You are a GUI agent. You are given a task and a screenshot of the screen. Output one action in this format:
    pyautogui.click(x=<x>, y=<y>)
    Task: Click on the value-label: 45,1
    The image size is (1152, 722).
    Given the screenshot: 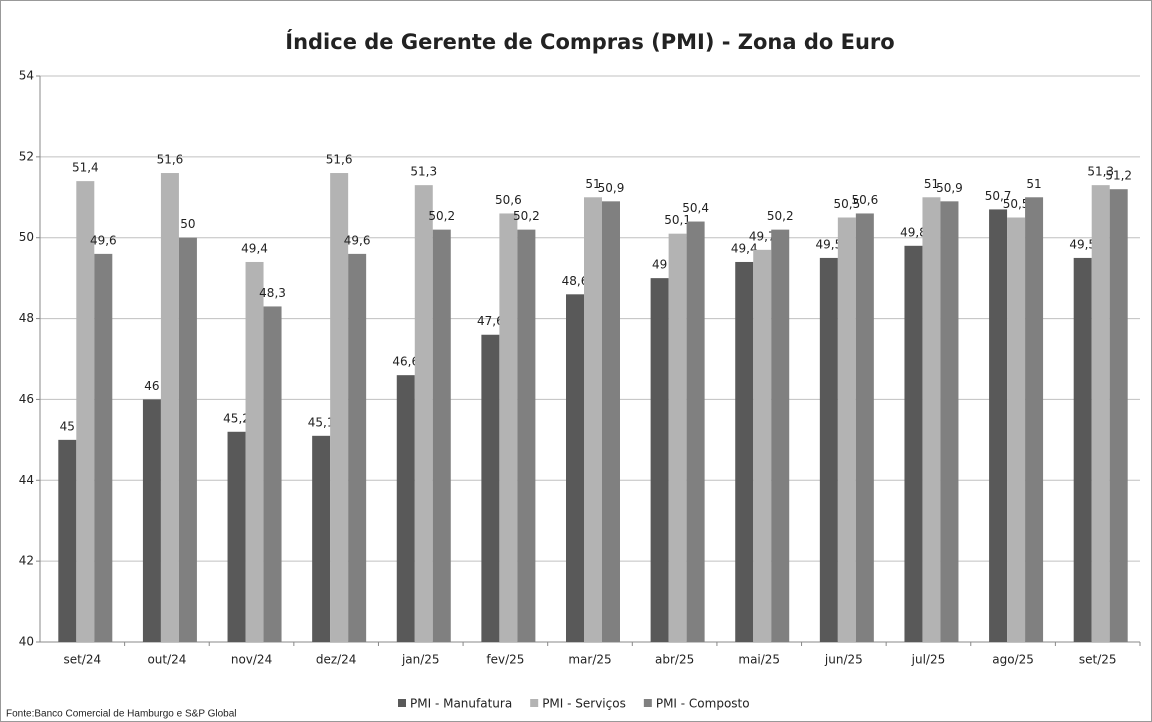 What is the action you would take?
    pyautogui.click(x=321, y=422)
    